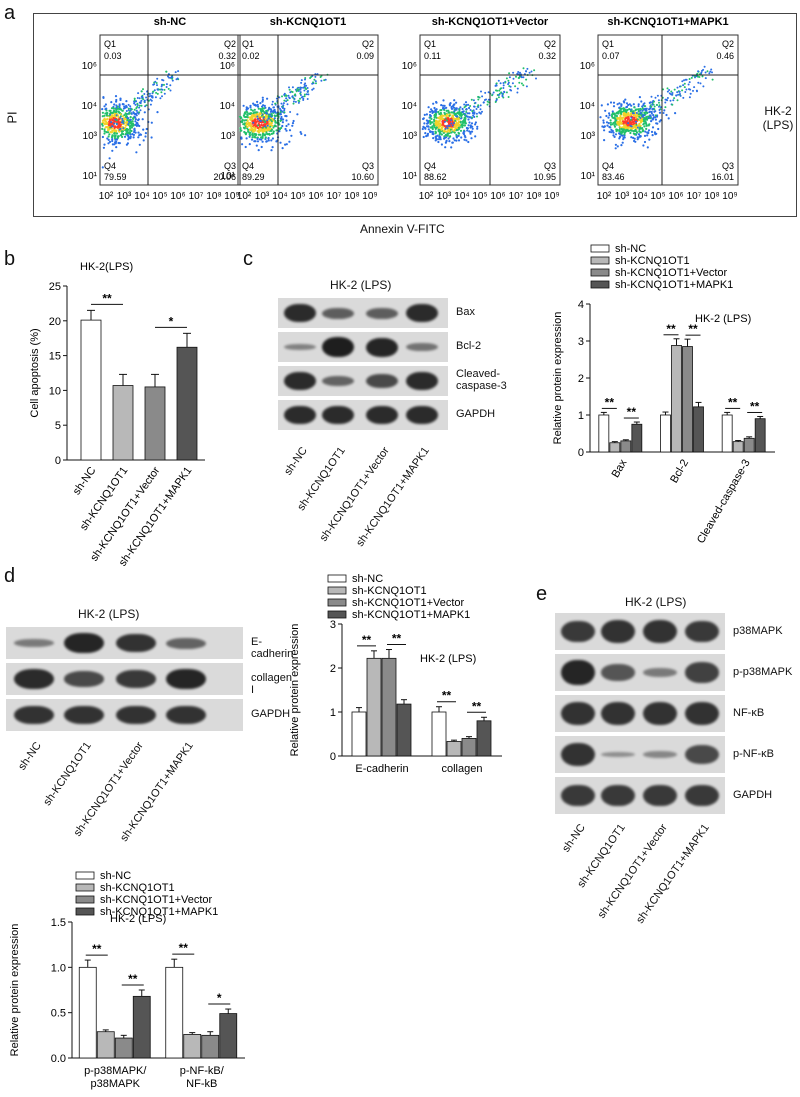 This screenshot has height=1097, width=800. What do you see at coordinates (58, 461) in the screenshot?
I see `y-tick-label: 0` at bounding box center [58, 461].